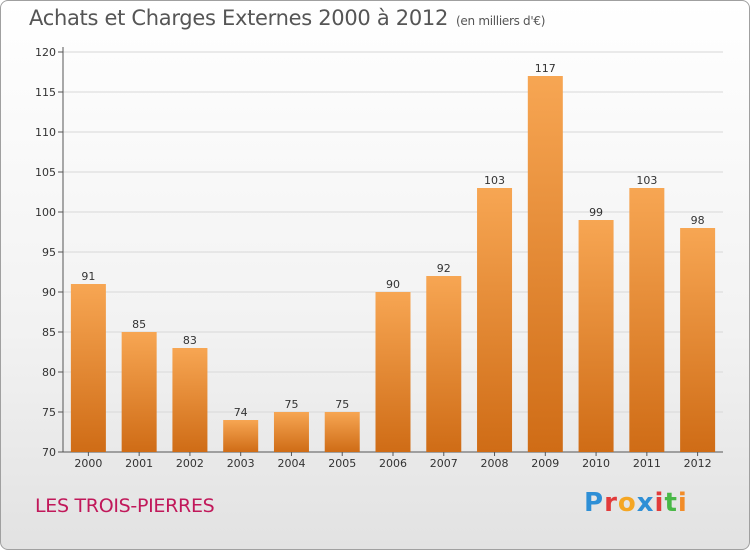  Describe the element at coordinates (596, 336) in the screenshot. I see `bar-2010` at that location.